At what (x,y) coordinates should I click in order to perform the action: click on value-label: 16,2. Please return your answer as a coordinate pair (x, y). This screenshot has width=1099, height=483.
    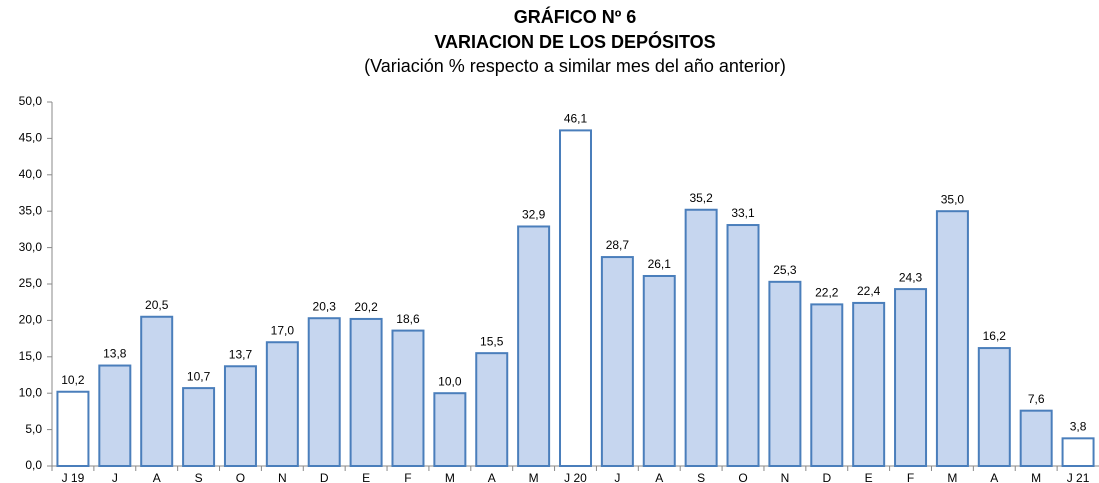
    Looking at the image, I should click on (995, 336).